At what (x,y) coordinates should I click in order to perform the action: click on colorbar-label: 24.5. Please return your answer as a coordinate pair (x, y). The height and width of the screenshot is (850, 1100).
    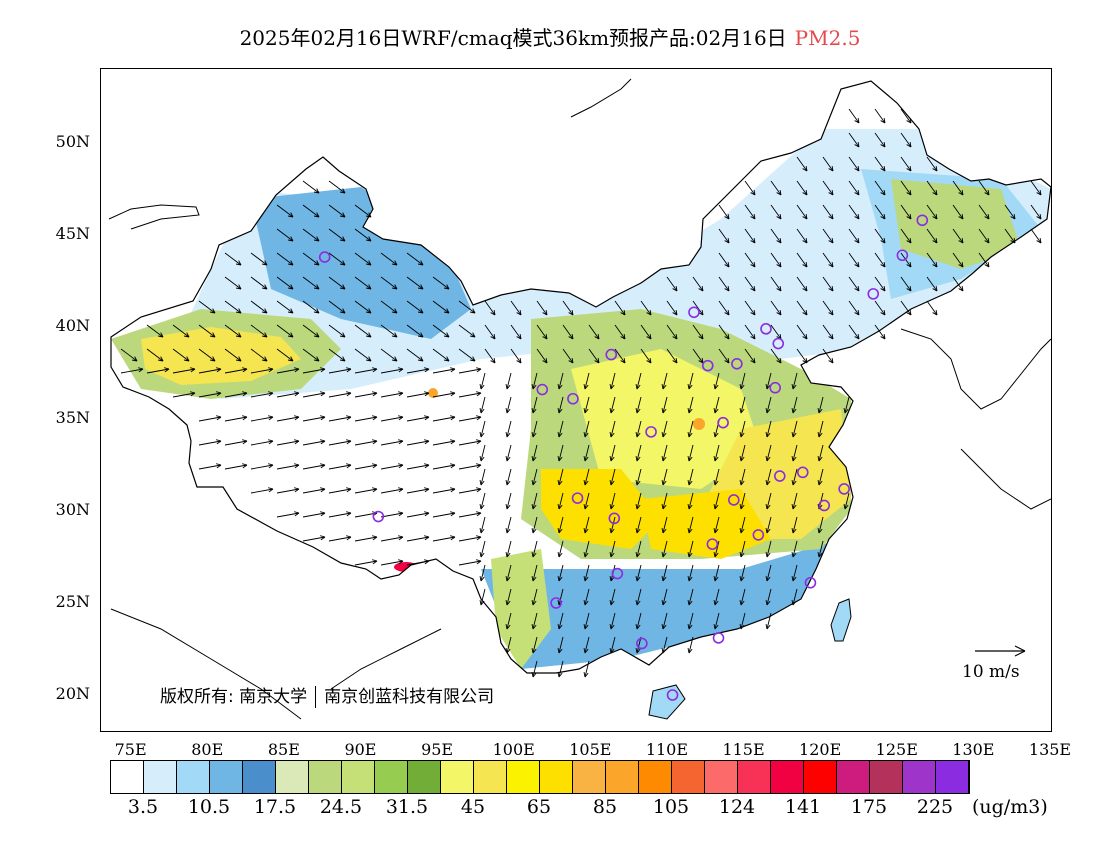
    Looking at the image, I should click on (341, 807).